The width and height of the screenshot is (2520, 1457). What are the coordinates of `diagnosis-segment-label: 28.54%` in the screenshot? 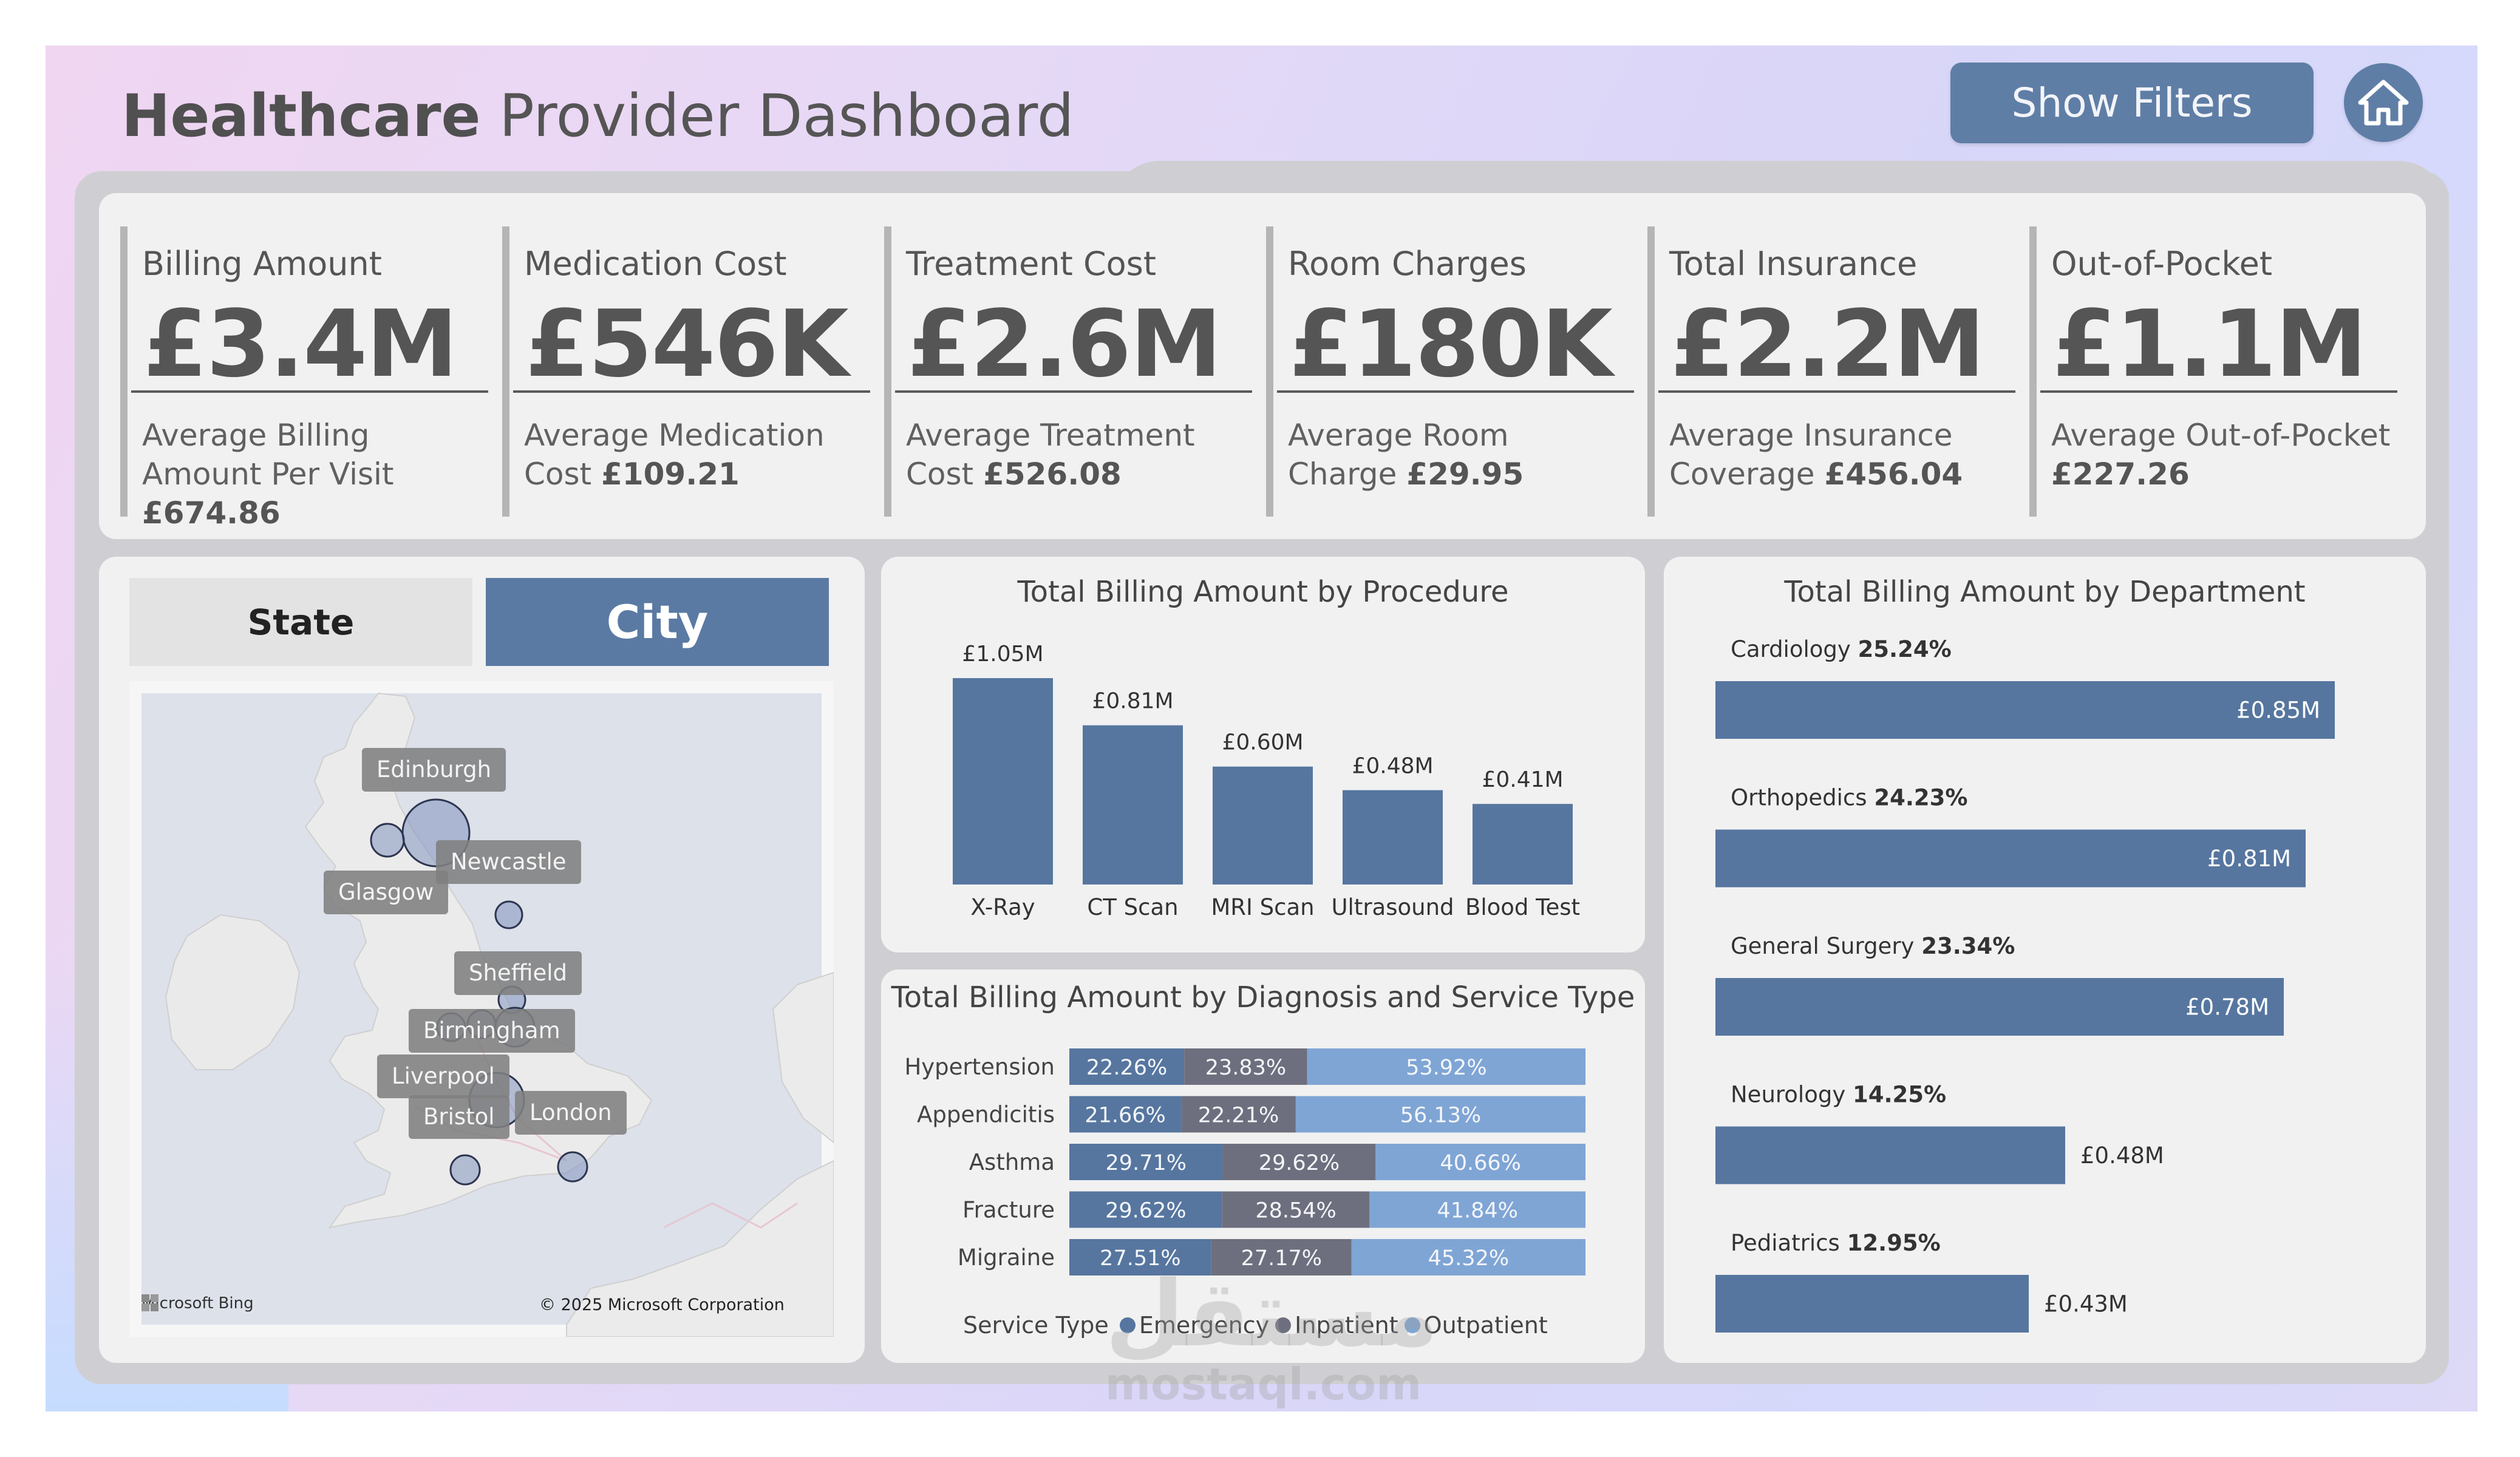 It's located at (1295, 1211).